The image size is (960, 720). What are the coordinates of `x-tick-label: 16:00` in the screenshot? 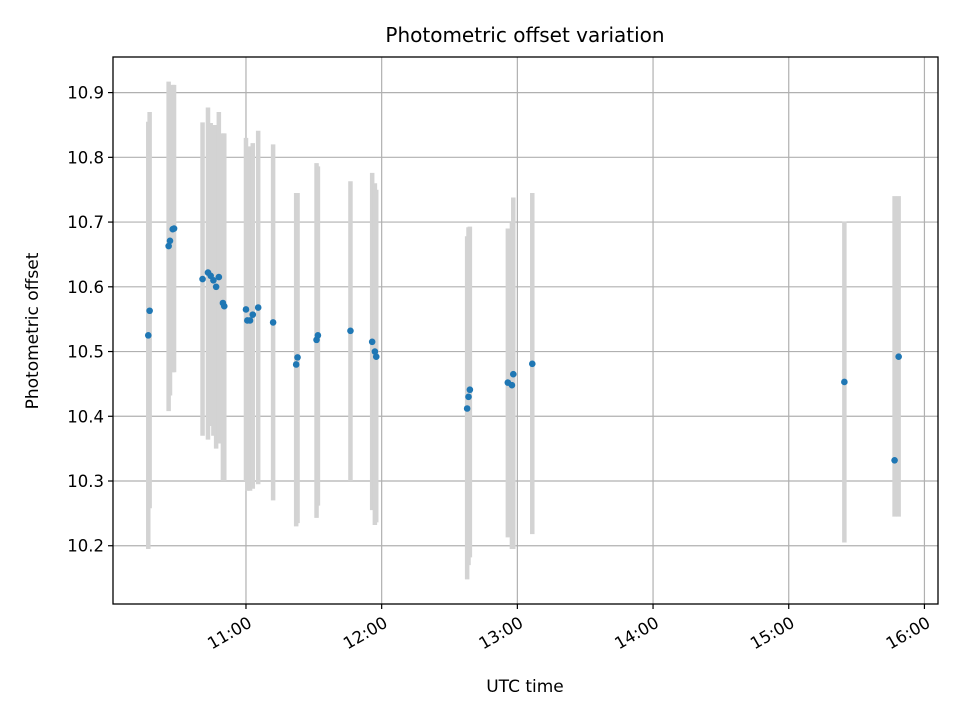 It's located at (908, 633).